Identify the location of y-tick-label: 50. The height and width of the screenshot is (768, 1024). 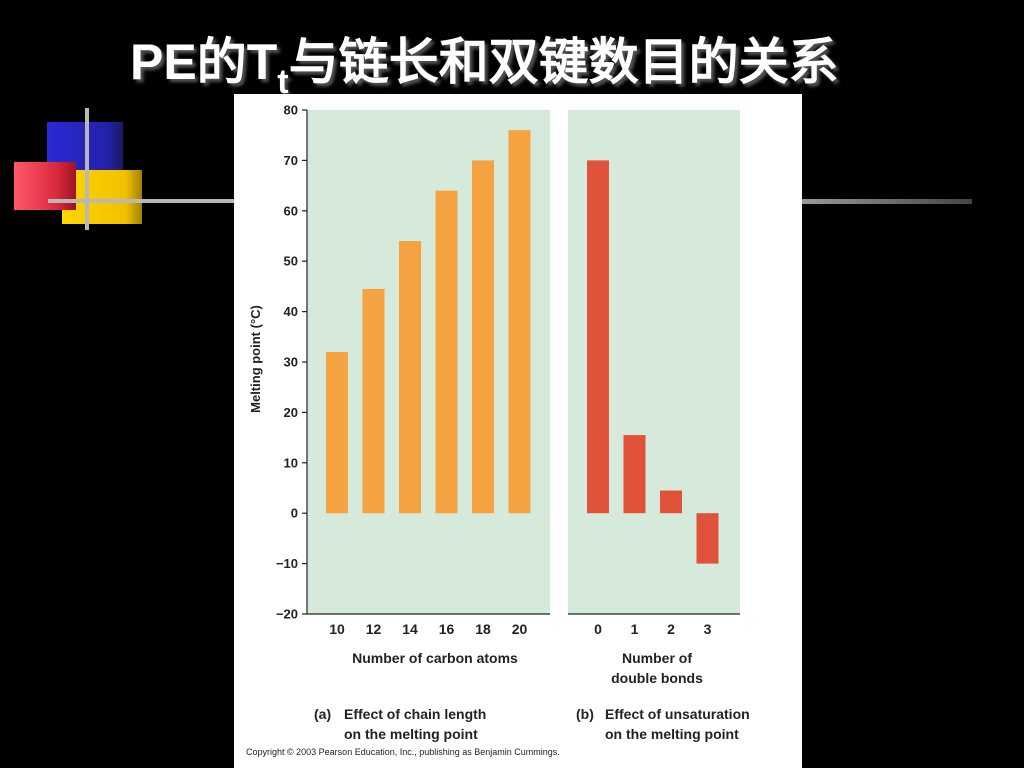
(291, 261).